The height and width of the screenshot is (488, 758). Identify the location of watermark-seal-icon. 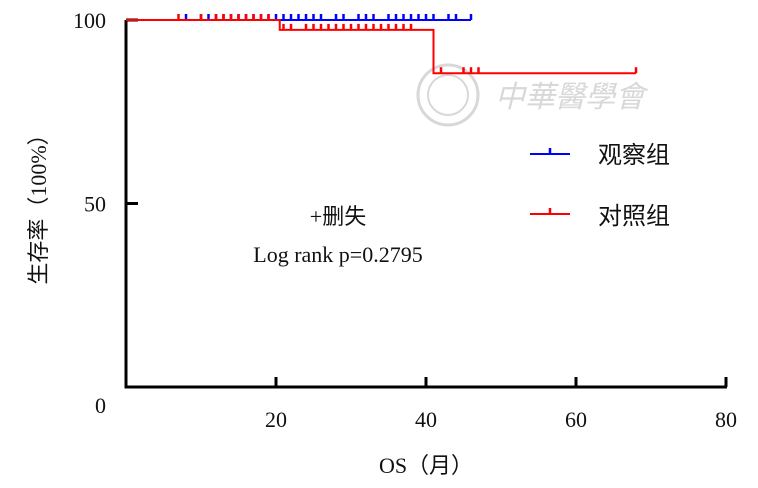
(448, 95).